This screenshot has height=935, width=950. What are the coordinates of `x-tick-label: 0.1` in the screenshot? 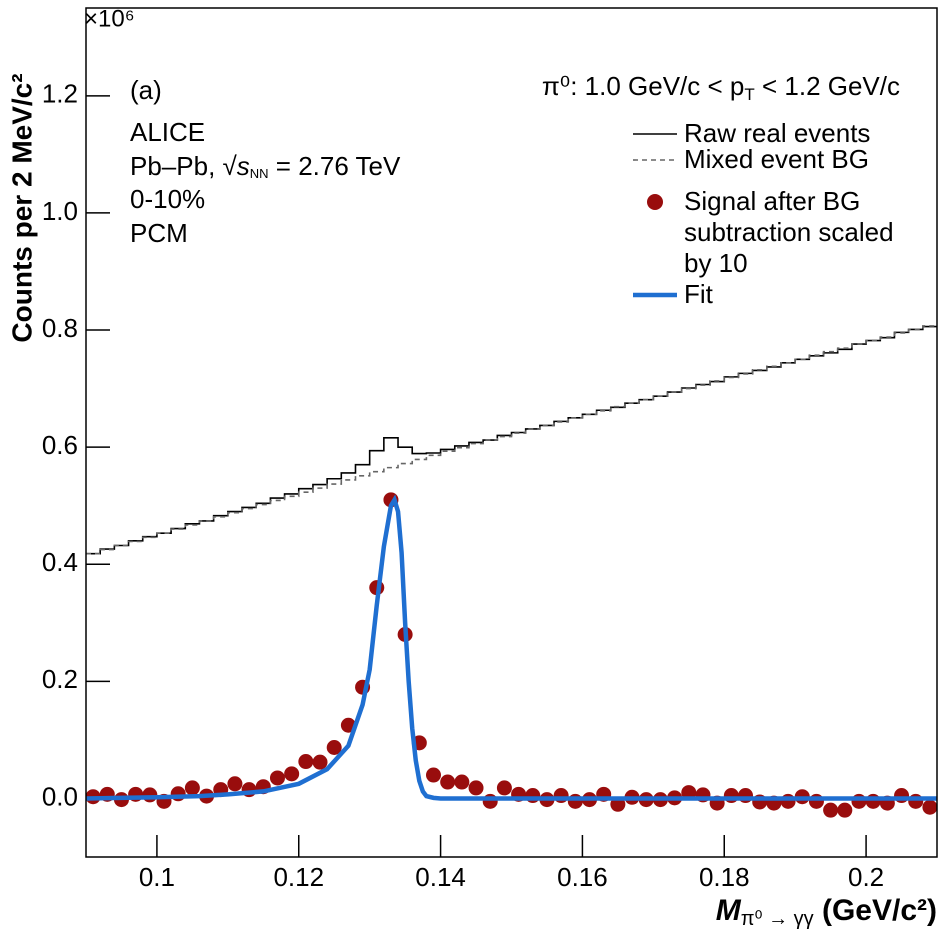 It's located at (157, 877).